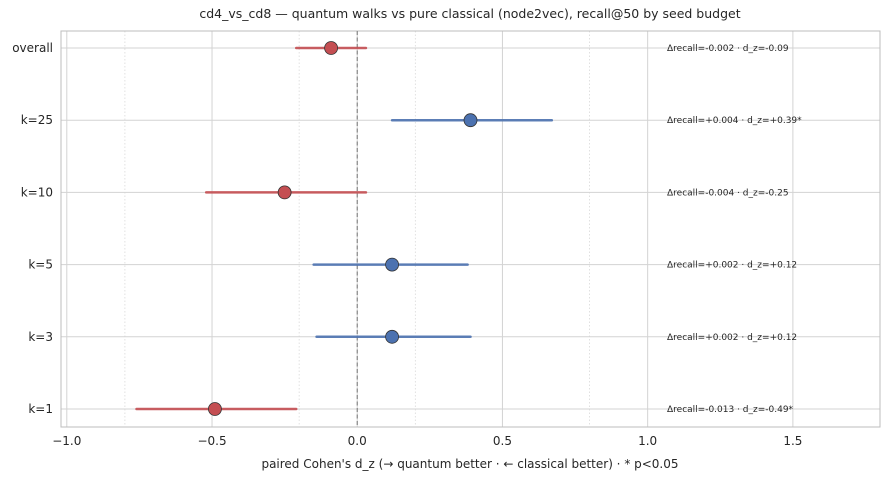  I want to click on row-annotation: Δrecall=-0.002 · d_z=-0.09, so click(728, 49).